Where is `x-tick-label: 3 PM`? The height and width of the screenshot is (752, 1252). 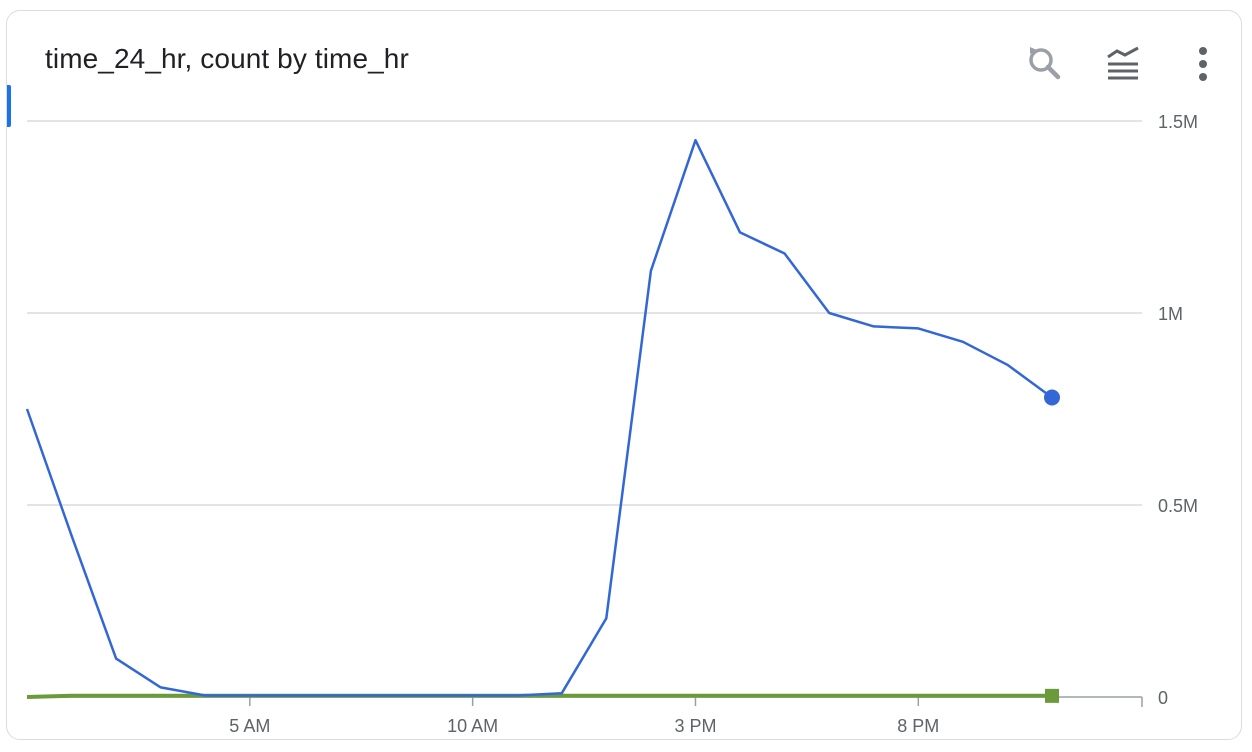
x-tick-label: 3 PM is located at coordinates (695, 726).